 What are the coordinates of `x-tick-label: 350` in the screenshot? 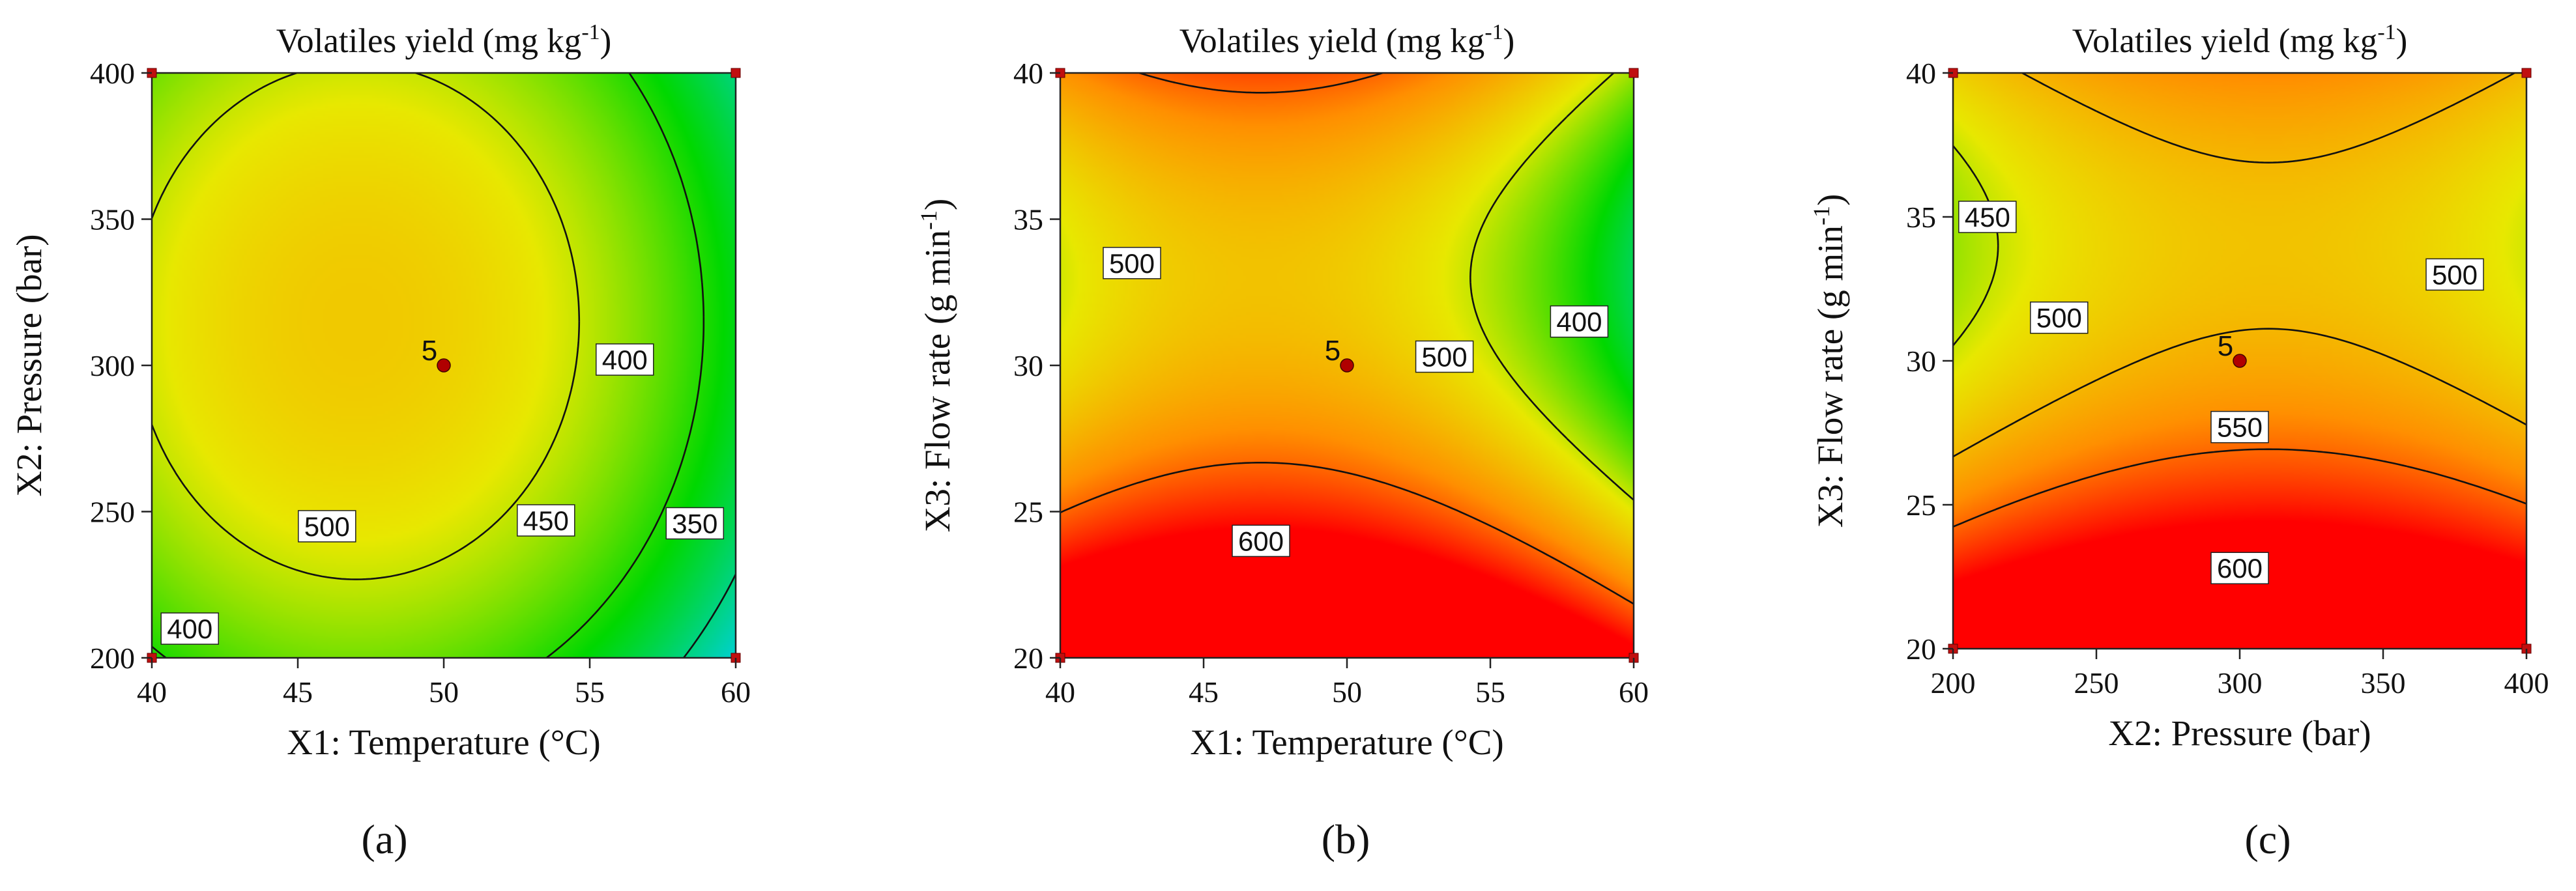 It's located at (2383, 683).